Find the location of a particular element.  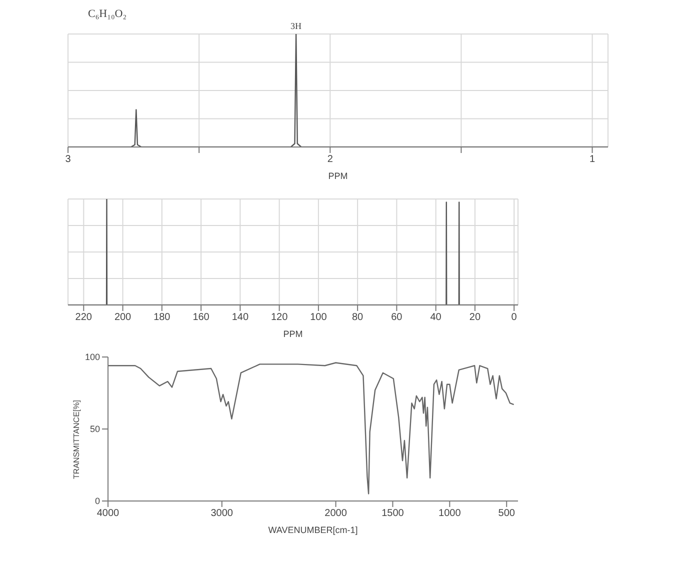

x-tick-label: 4000 is located at coordinates (108, 514).